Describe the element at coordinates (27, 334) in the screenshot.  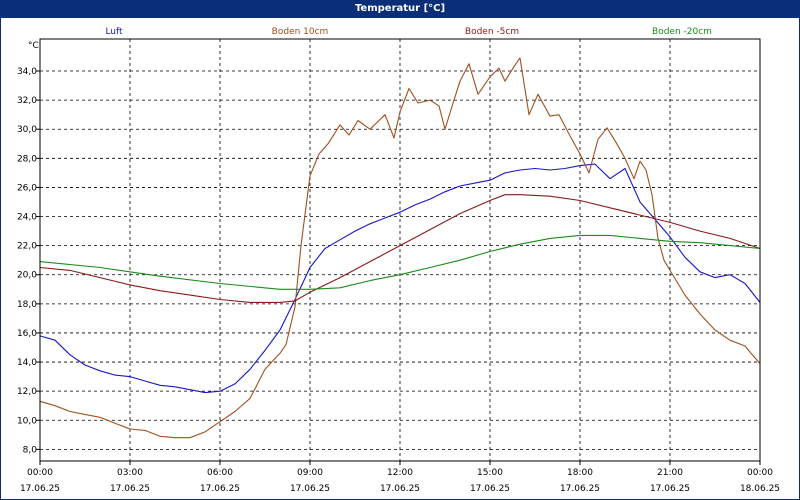
I see `y-tick-label: 16,0` at that location.